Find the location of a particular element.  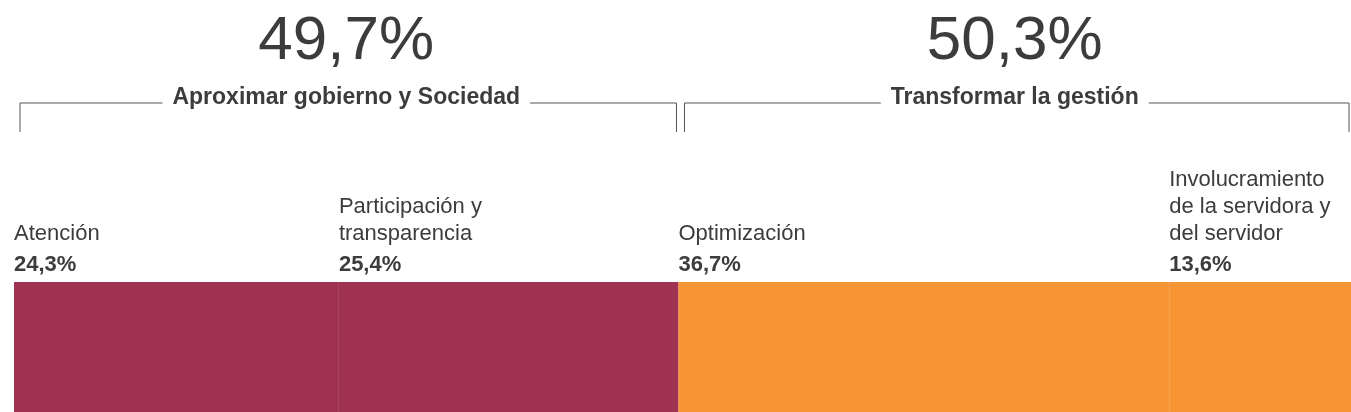

data-label: 36,7% is located at coordinates (709, 263).